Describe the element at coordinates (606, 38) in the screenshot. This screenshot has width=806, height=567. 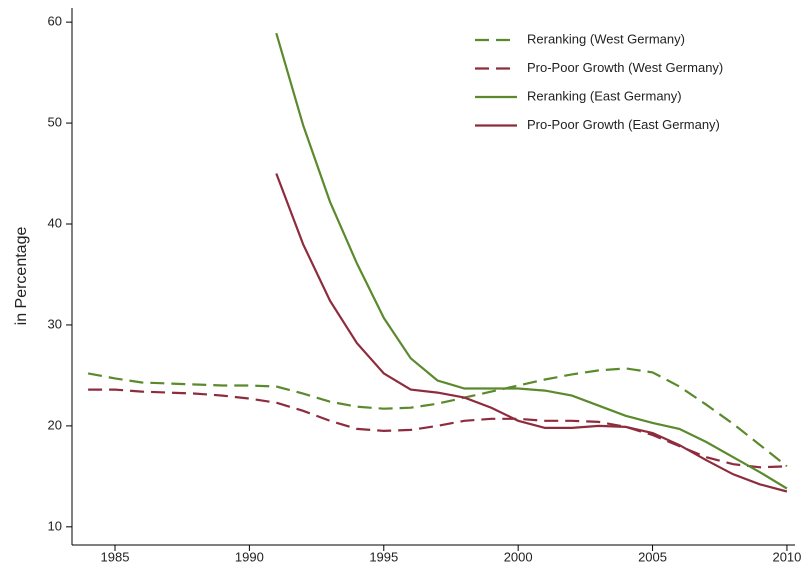
I see `legend-label: Reranking (West Germany)` at that location.